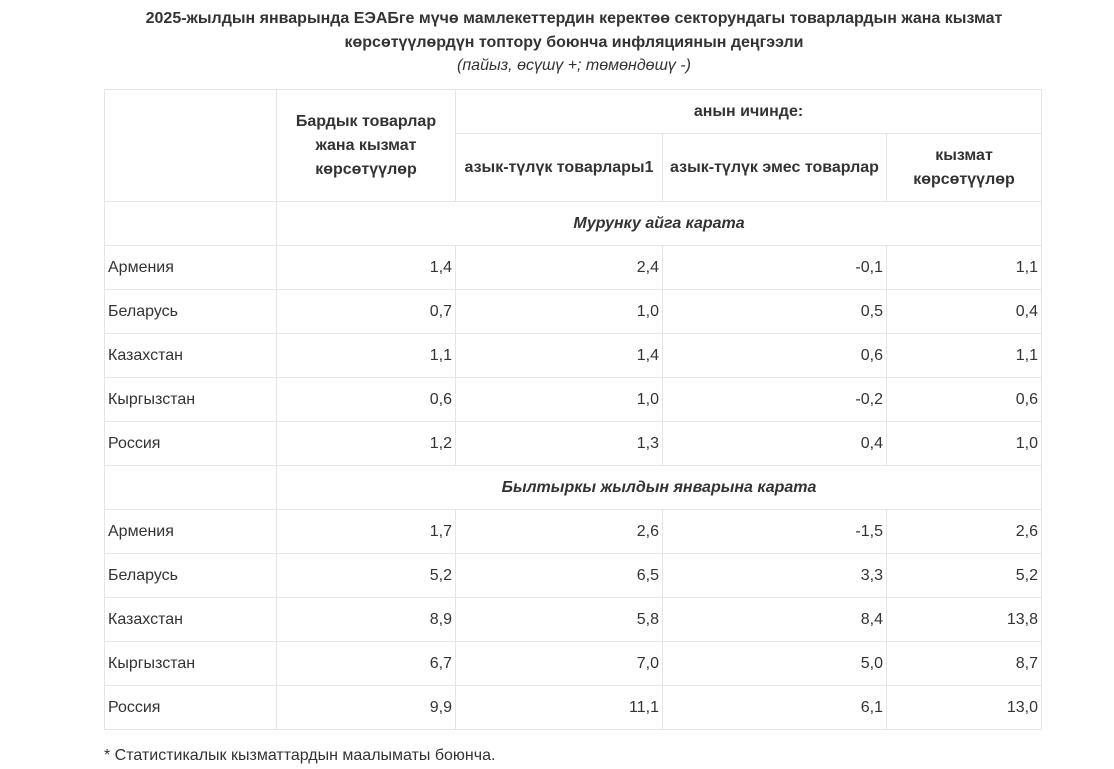 The image size is (1114, 769). I want to click on services-value: 0,4, so click(964, 311).